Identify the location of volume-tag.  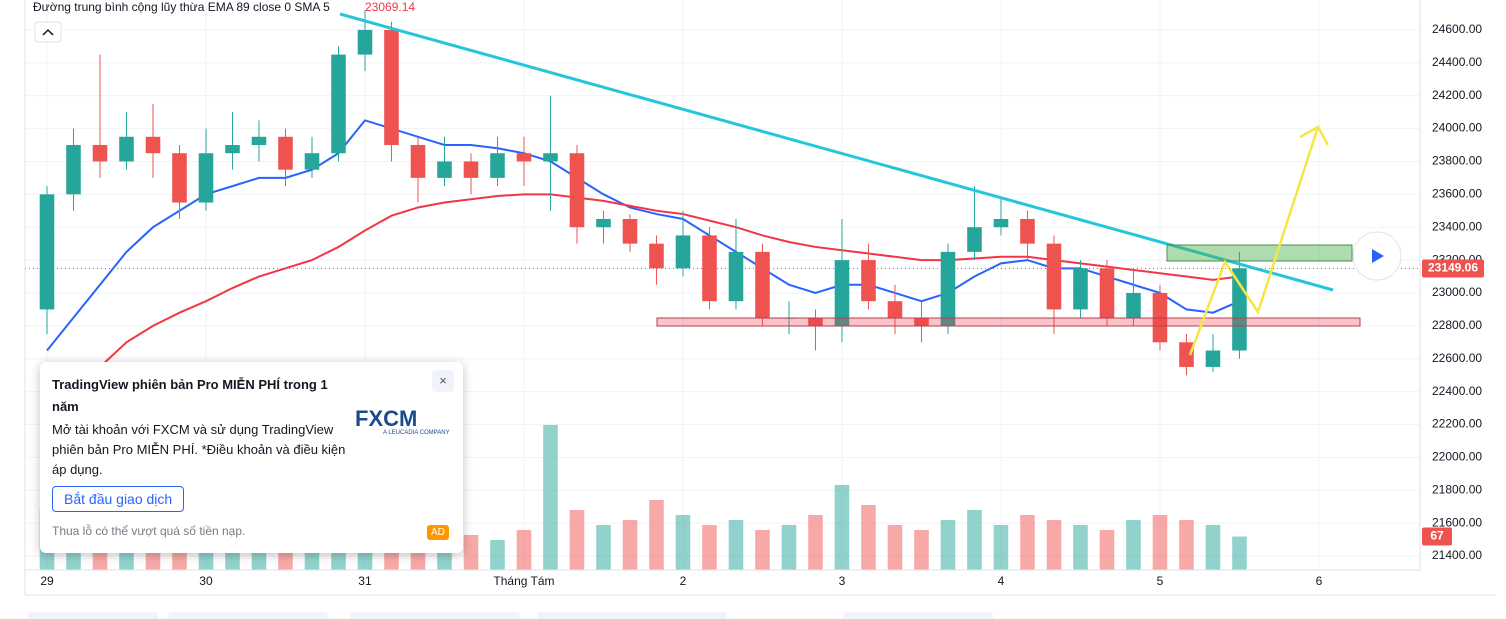
(1437, 536).